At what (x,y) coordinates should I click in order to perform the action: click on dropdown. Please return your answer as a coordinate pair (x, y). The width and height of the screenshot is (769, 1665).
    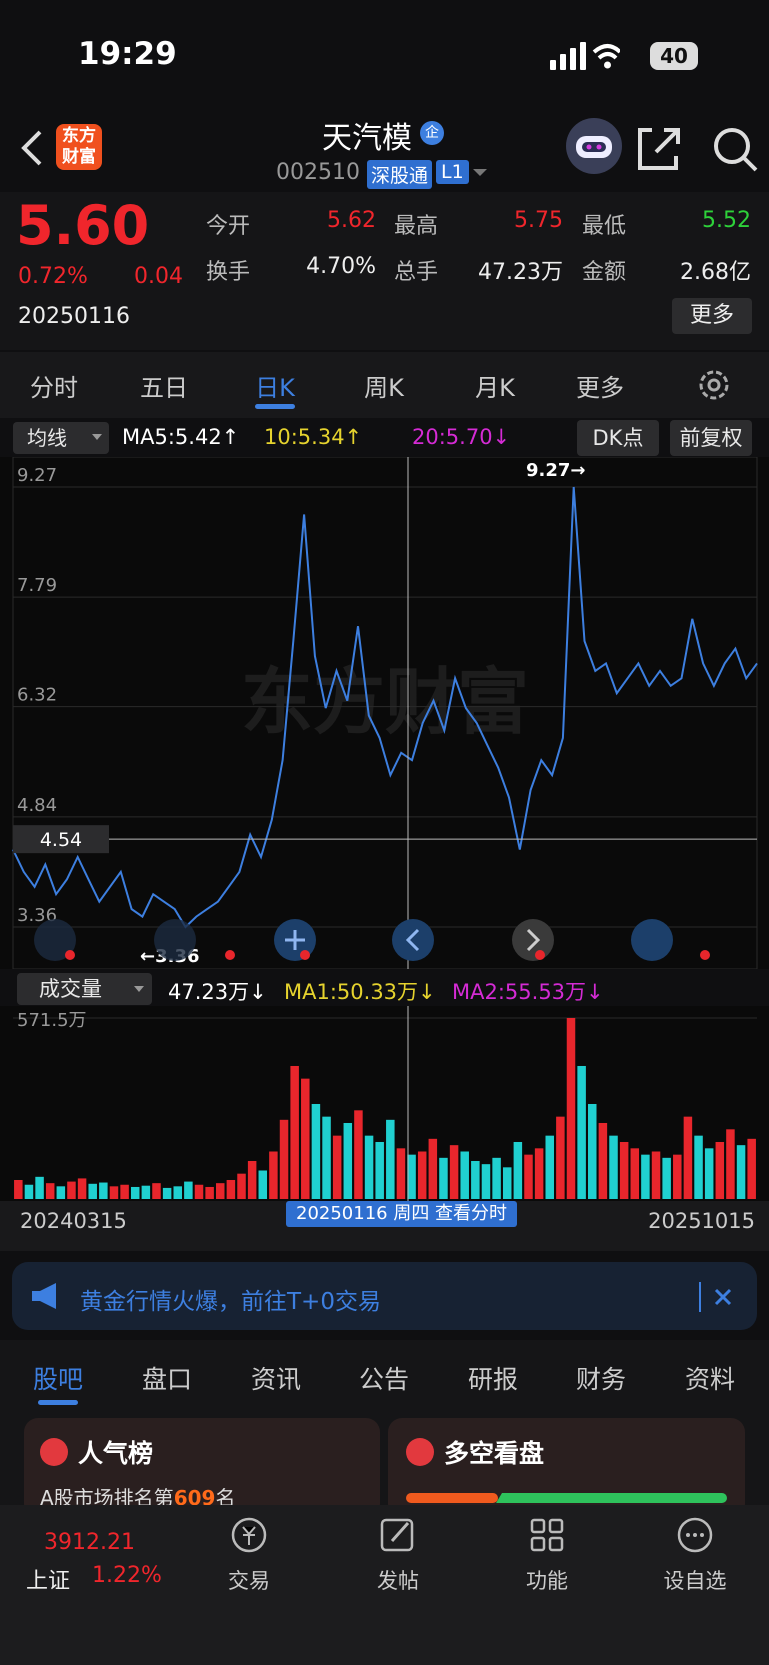
    Looking at the image, I should click on (480, 173).